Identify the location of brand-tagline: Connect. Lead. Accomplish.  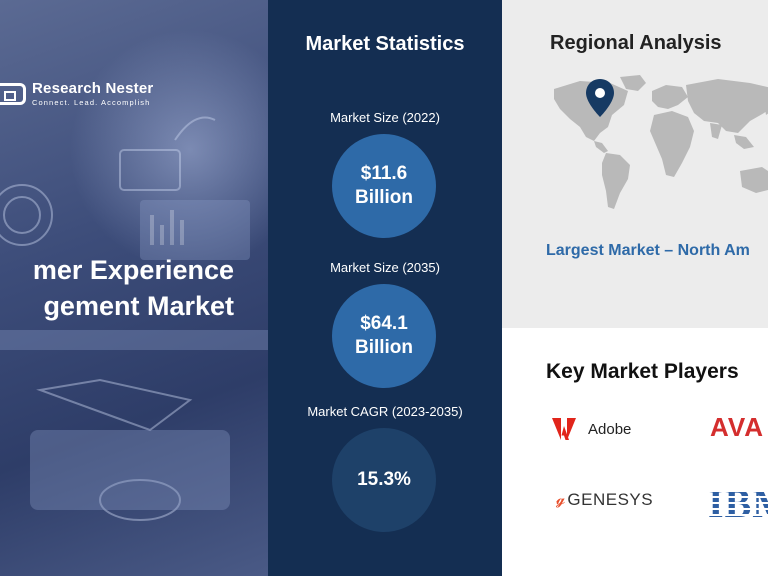
(91, 102).